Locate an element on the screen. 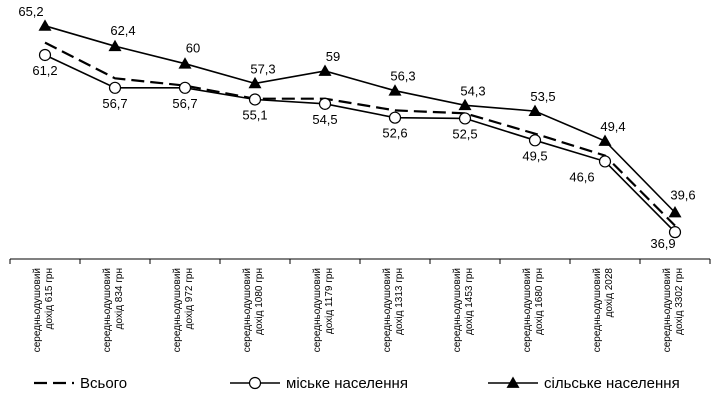 Image resolution: width=718 pixels, height=396 pixels. urban-data-label: 52,6 is located at coordinates (394, 133).